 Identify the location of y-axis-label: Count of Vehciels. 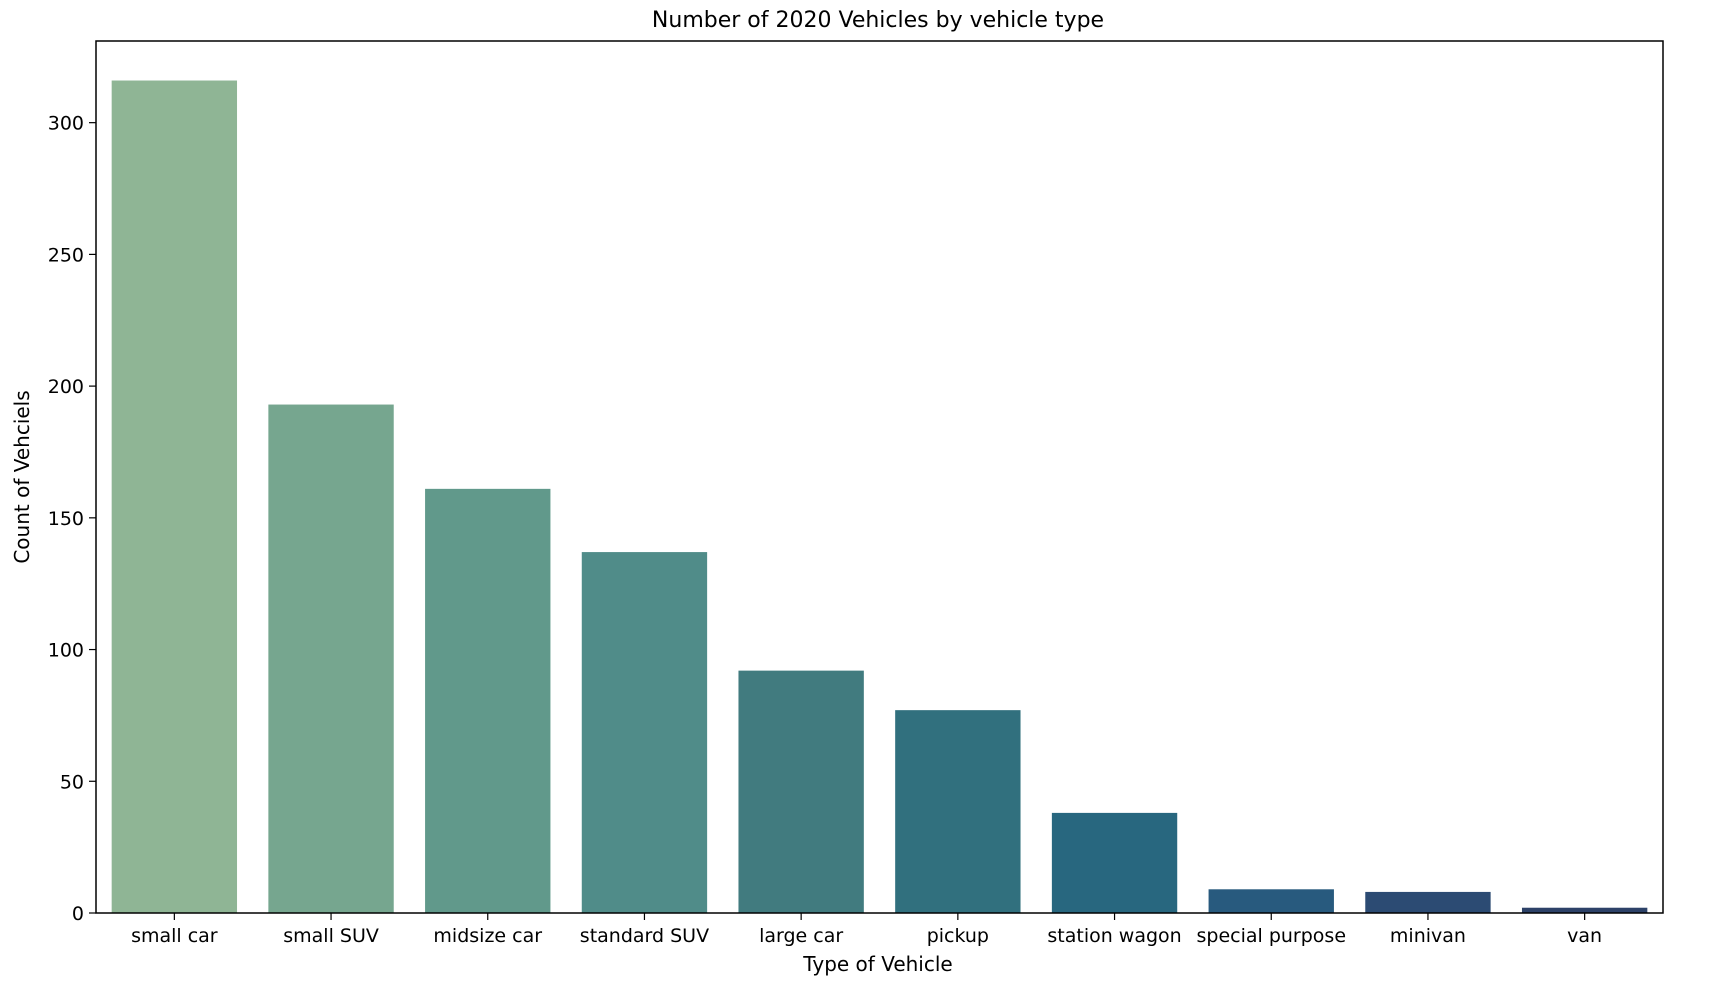
(22, 476).